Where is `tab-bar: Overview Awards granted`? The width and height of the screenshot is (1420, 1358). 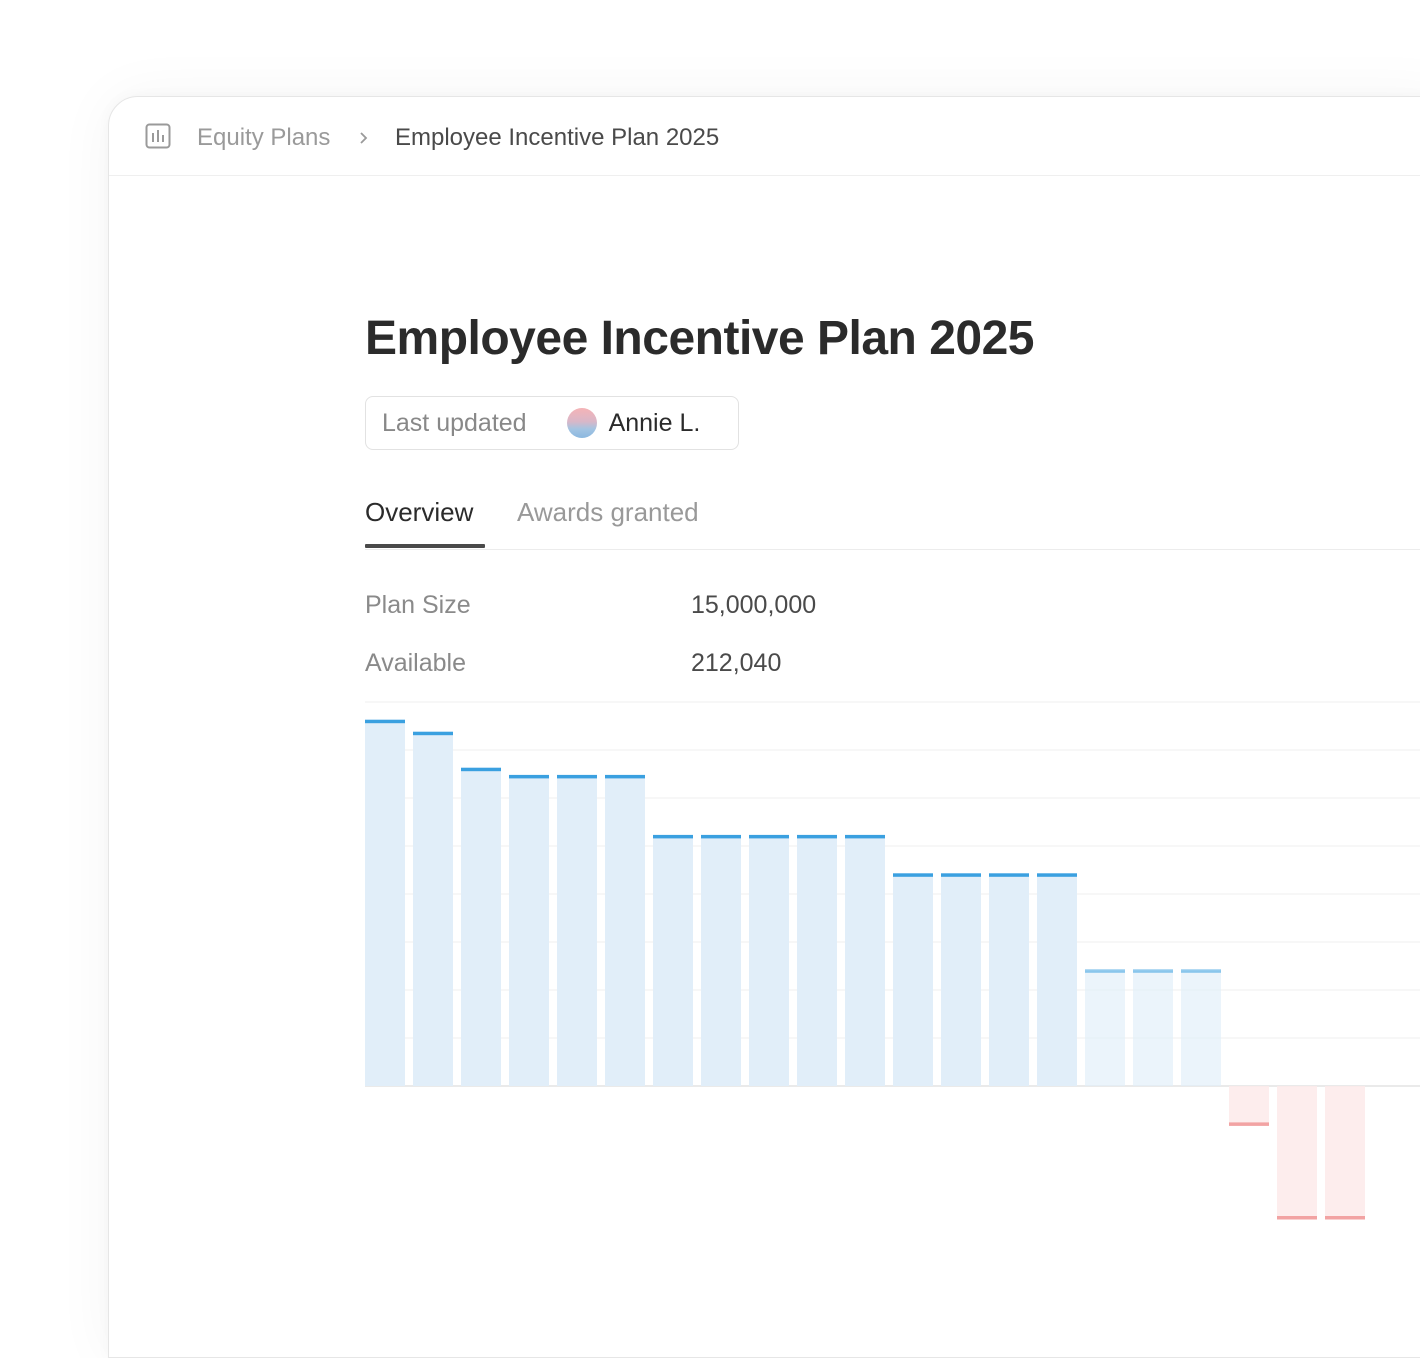 tab-bar: Overview Awards granted is located at coordinates (892, 518).